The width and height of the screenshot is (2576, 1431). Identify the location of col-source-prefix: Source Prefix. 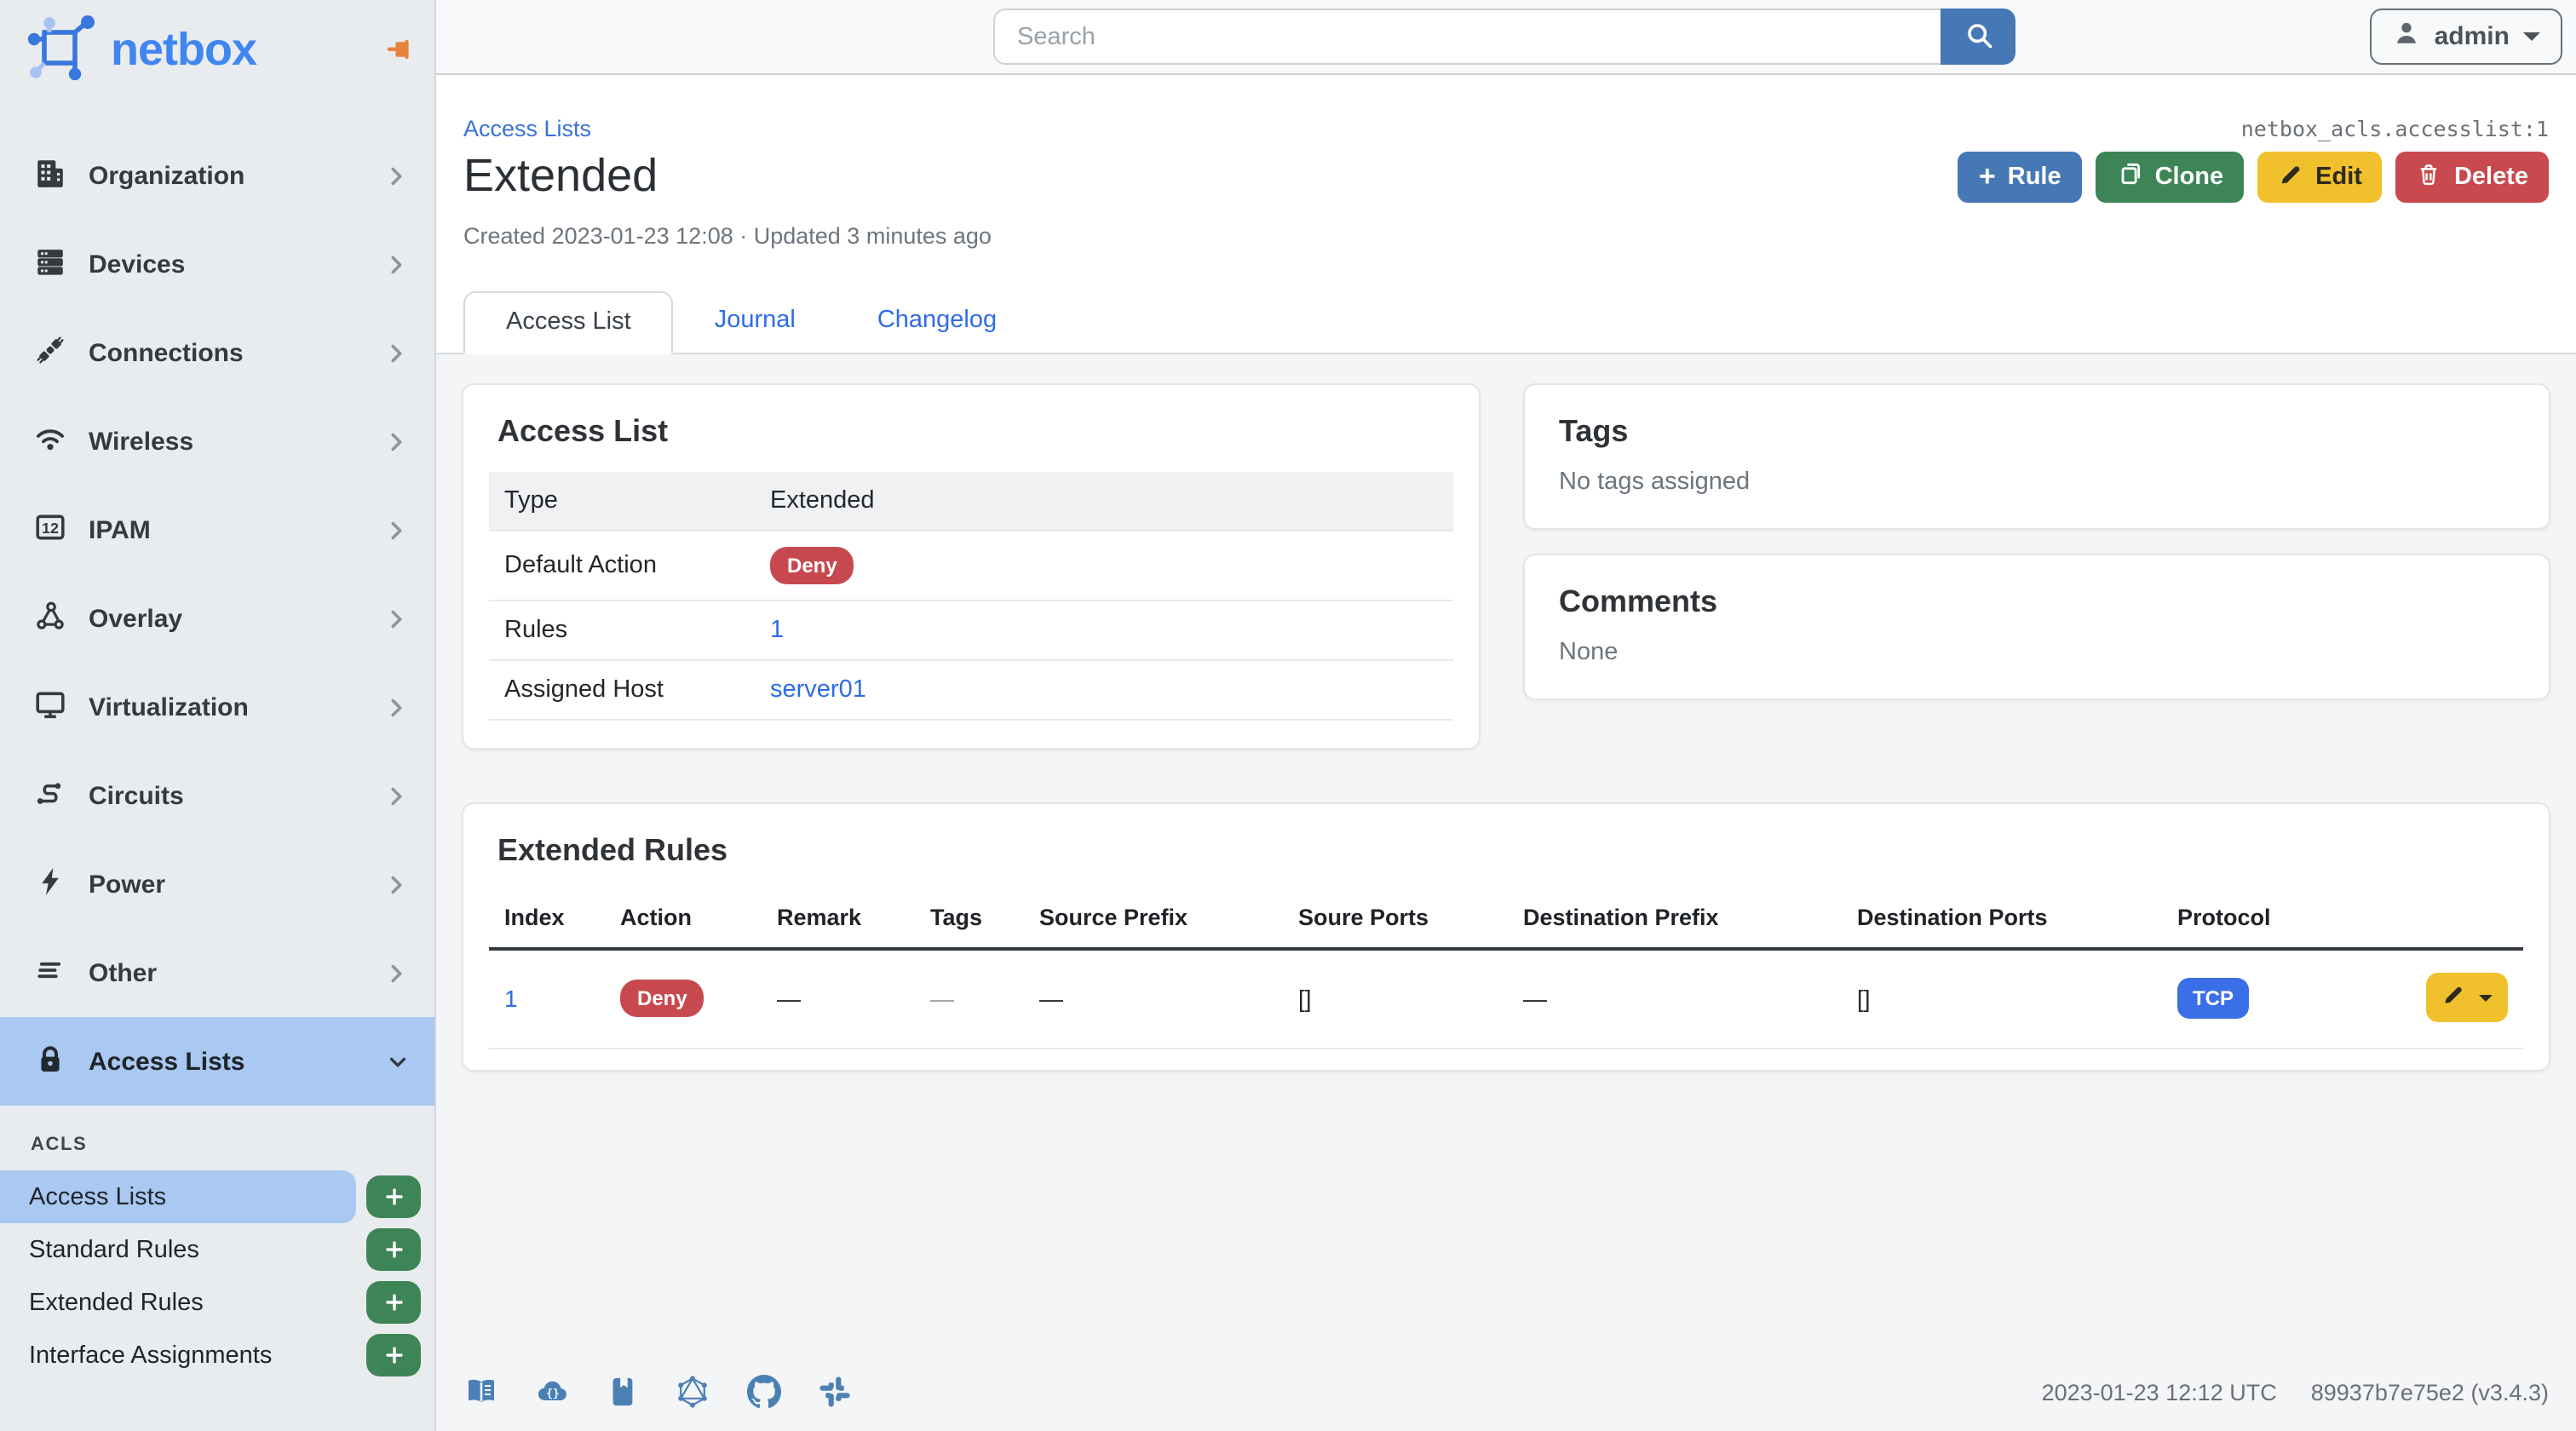
(1153, 920).